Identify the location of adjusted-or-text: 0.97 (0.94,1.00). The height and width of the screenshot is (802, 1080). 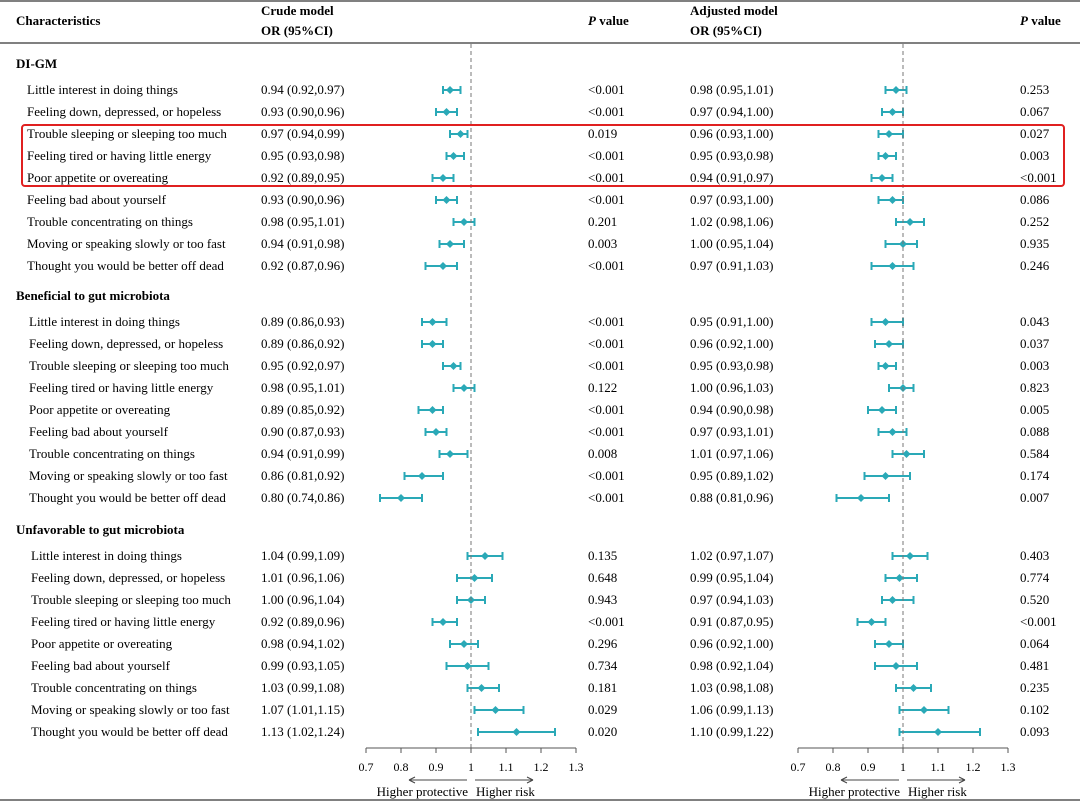
(731, 111).